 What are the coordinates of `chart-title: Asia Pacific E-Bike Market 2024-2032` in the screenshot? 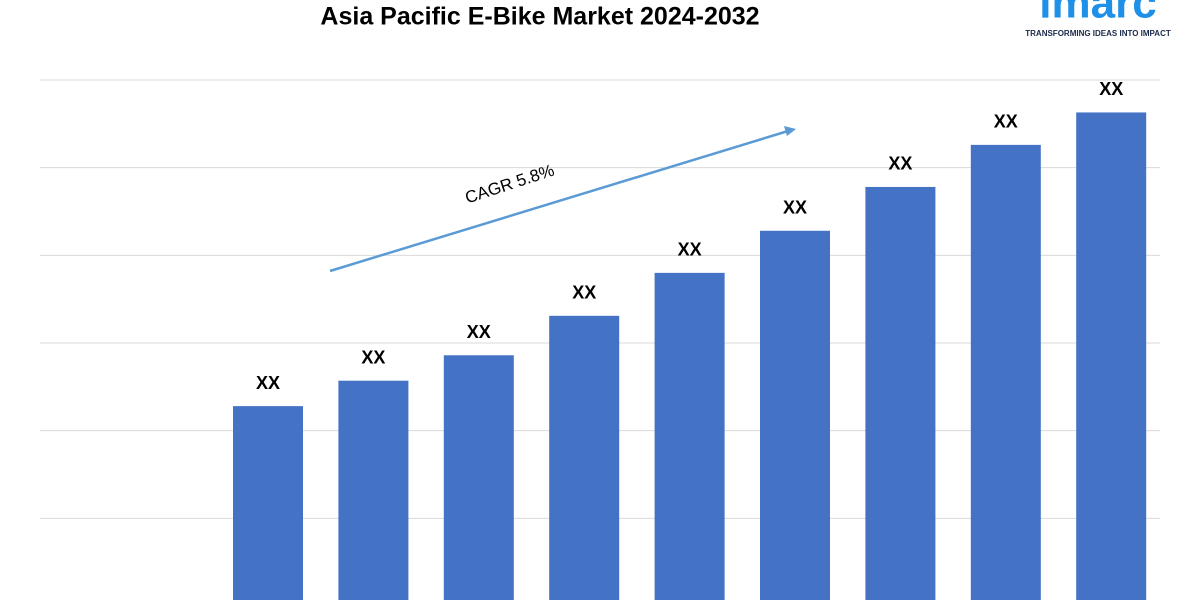 It's located at (539, 17).